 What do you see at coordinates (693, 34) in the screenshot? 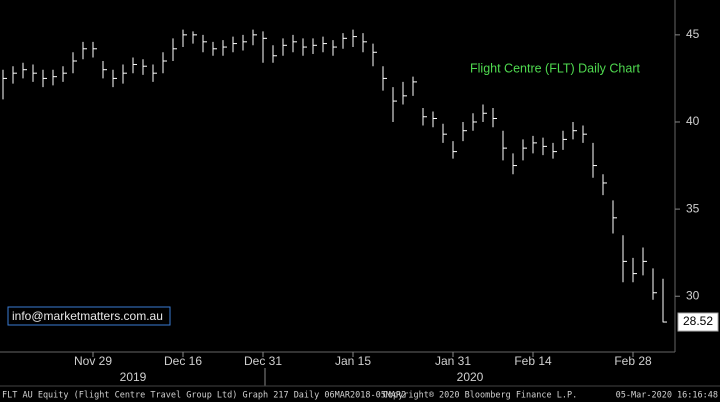
I see `y-tick-label: 45` at bounding box center [693, 34].